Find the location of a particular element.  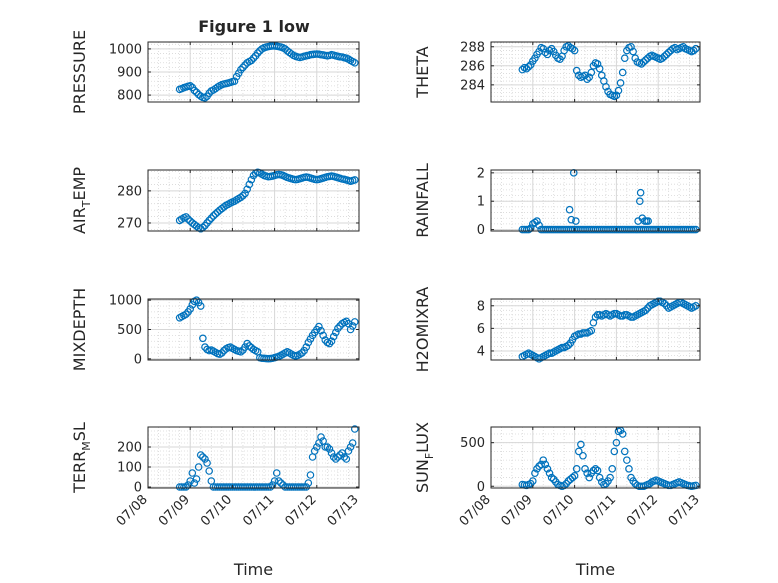

y-axis-label: AIRTEMP is located at coordinates (81, 200).